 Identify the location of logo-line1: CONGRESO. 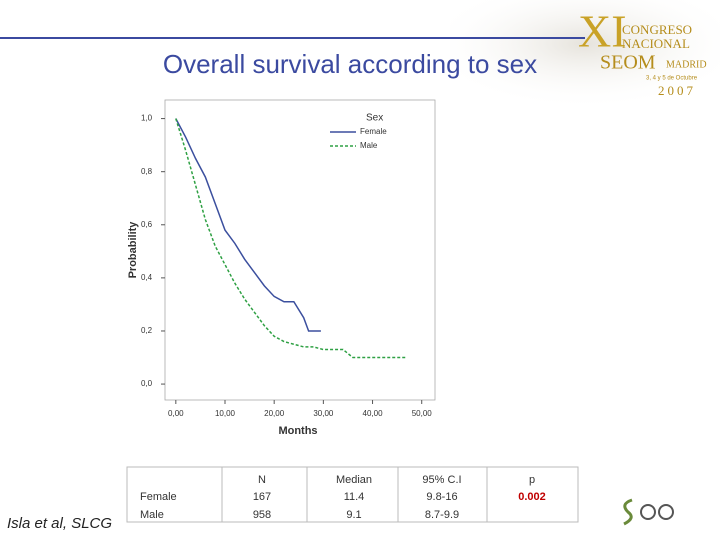
(657, 29).